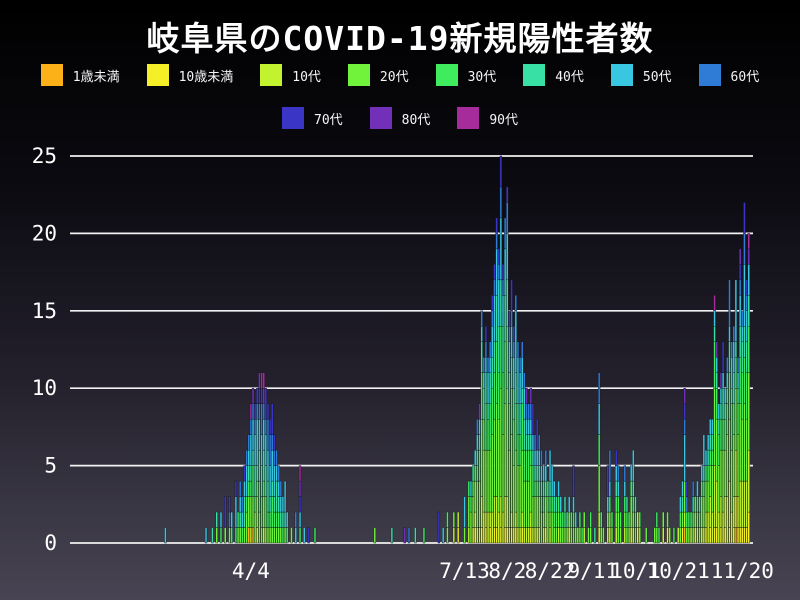 This screenshot has height=600, width=800. Describe the element at coordinates (465, 75) in the screenshot. I see `legend-item-30代: 30代` at that location.